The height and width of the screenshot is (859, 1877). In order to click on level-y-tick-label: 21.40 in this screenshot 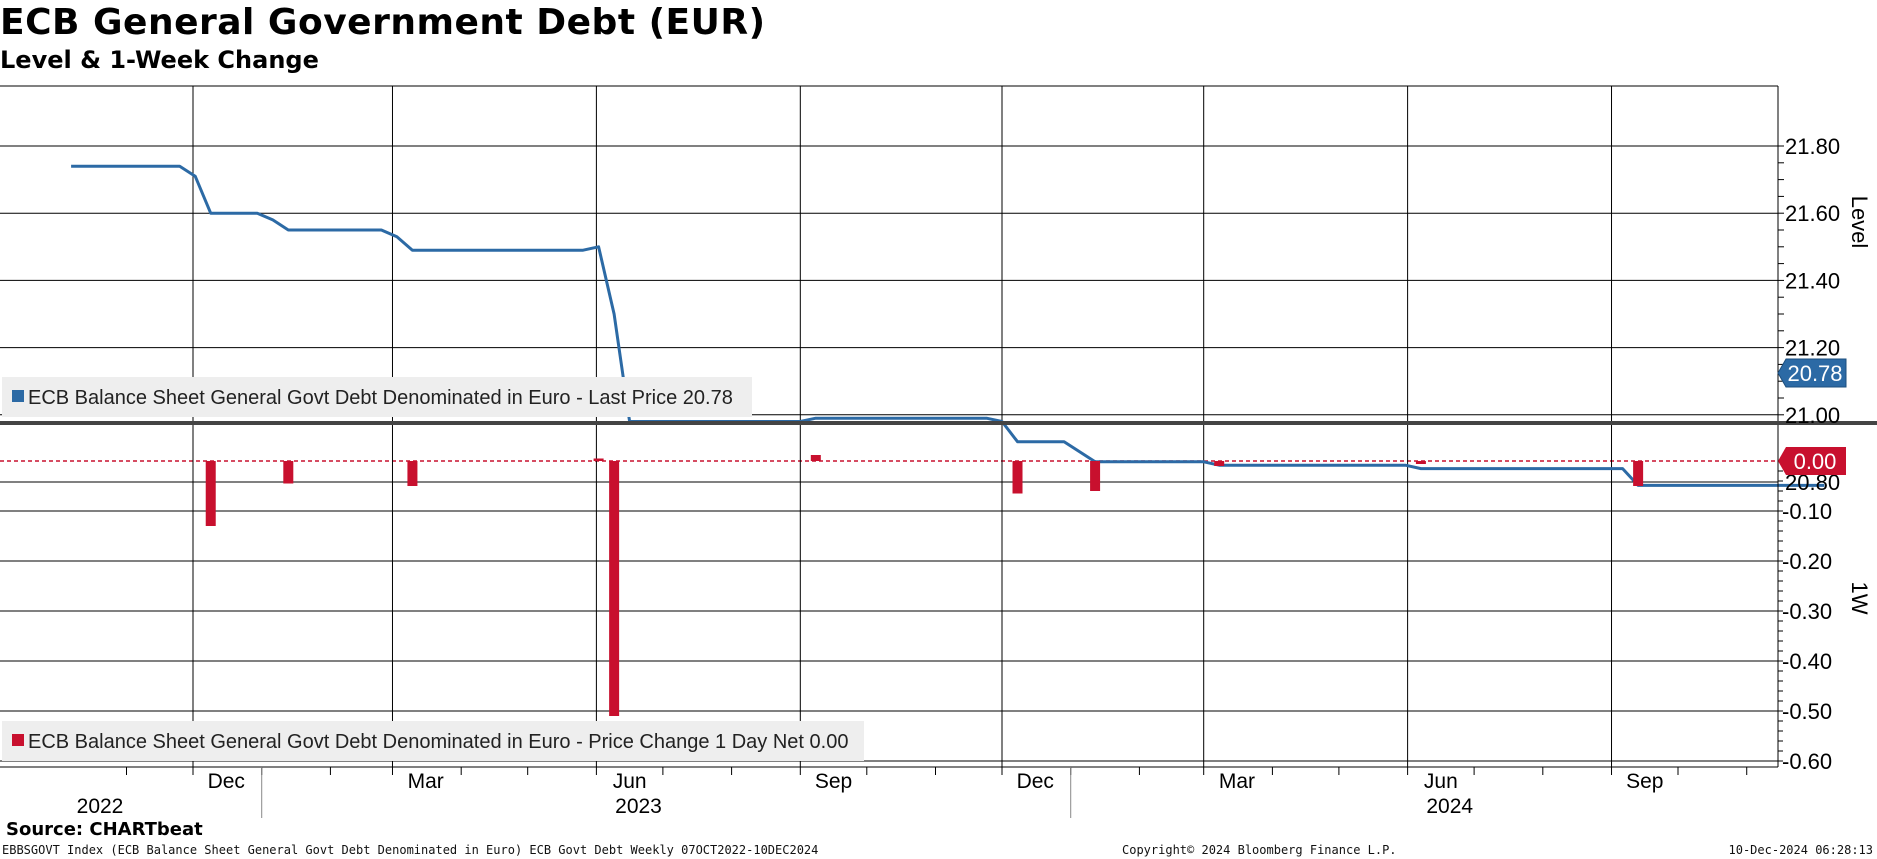, I will do `click(1812, 280)`.